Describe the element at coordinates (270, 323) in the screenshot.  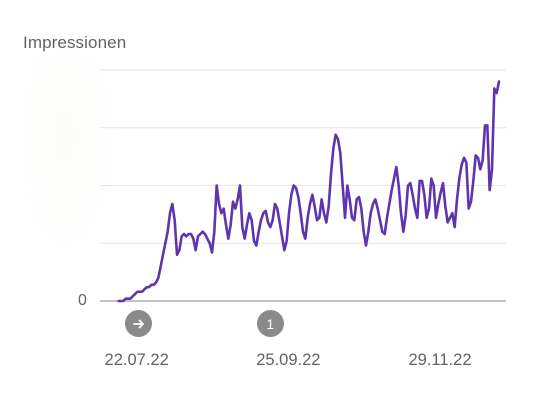
I see `annotation-marker-count: 1` at that location.